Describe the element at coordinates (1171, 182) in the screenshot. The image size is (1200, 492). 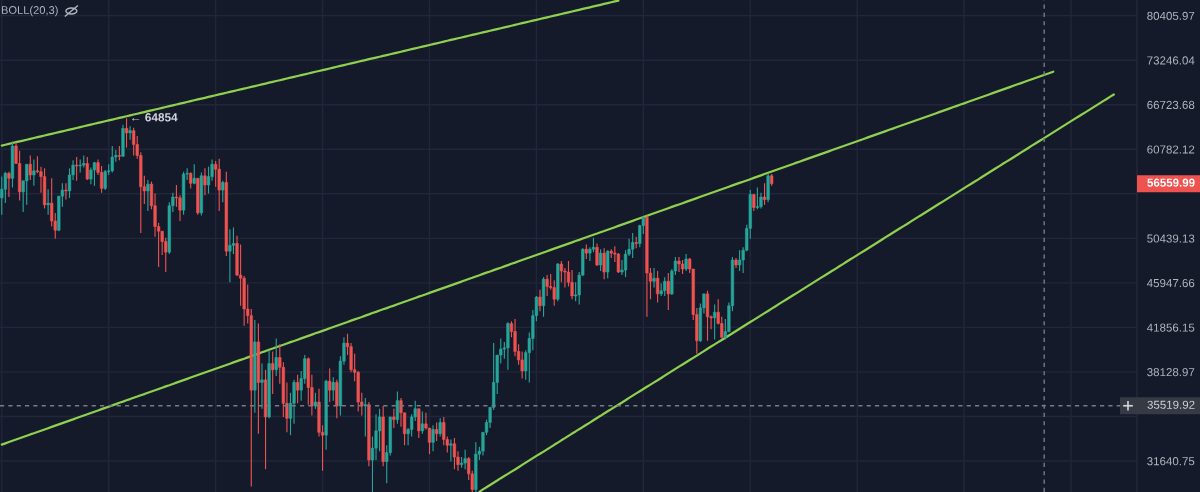
I see `text: 56559.99` at that location.